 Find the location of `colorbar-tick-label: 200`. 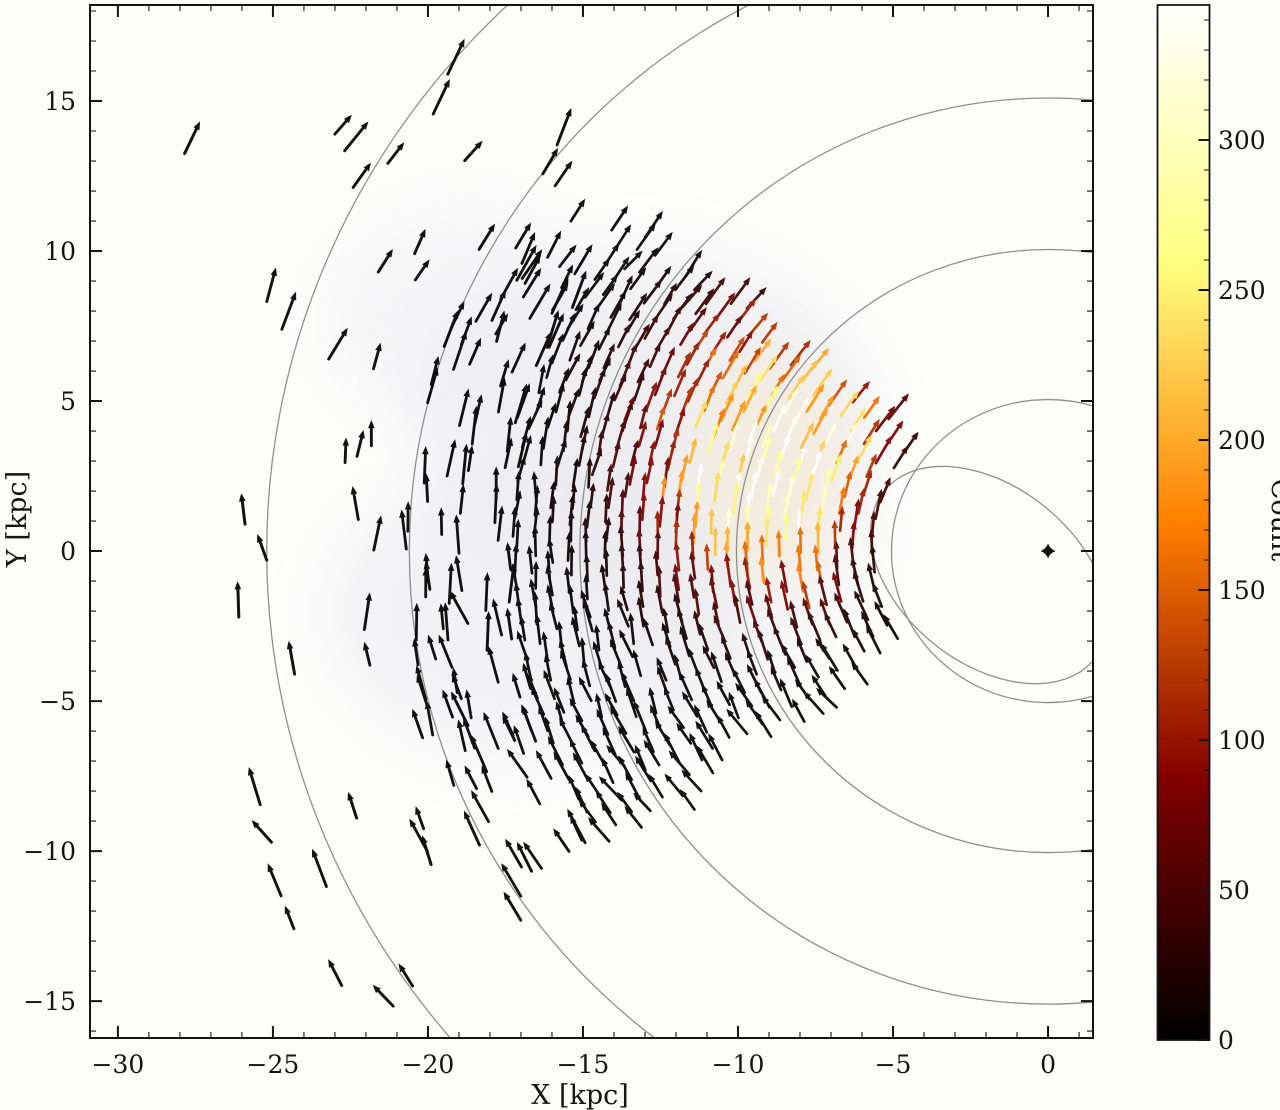

colorbar-tick-label: 200 is located at coordinates (1242, 440).